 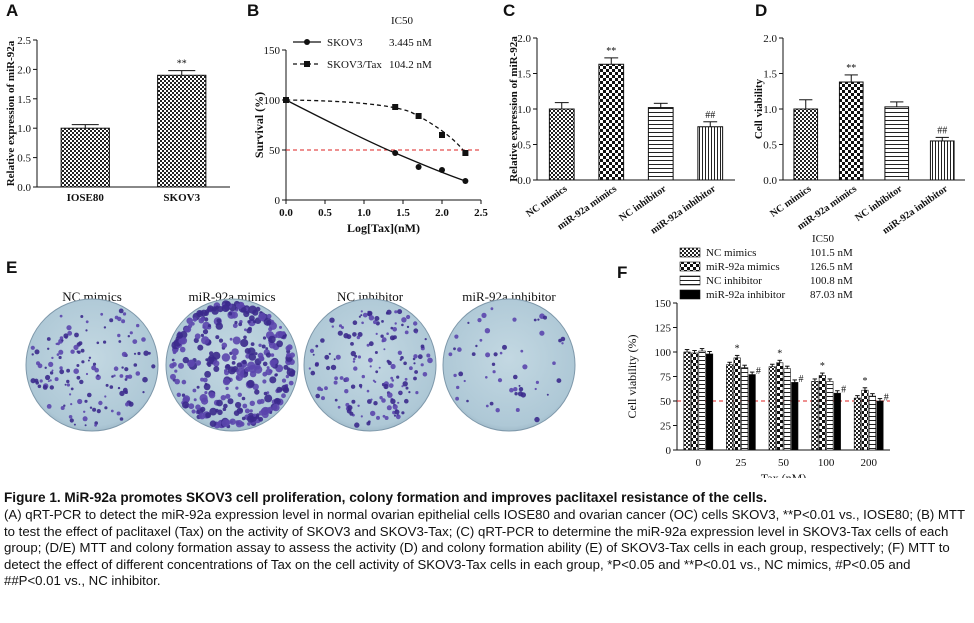 What do you see at coordinates (465, 153) in the screenshot?
I see `data-point` at bounding box center [465, 153].